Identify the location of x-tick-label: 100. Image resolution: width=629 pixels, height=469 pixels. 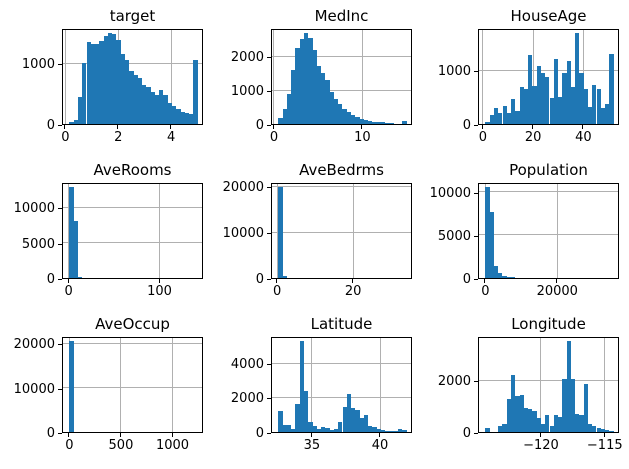
(159, 291).